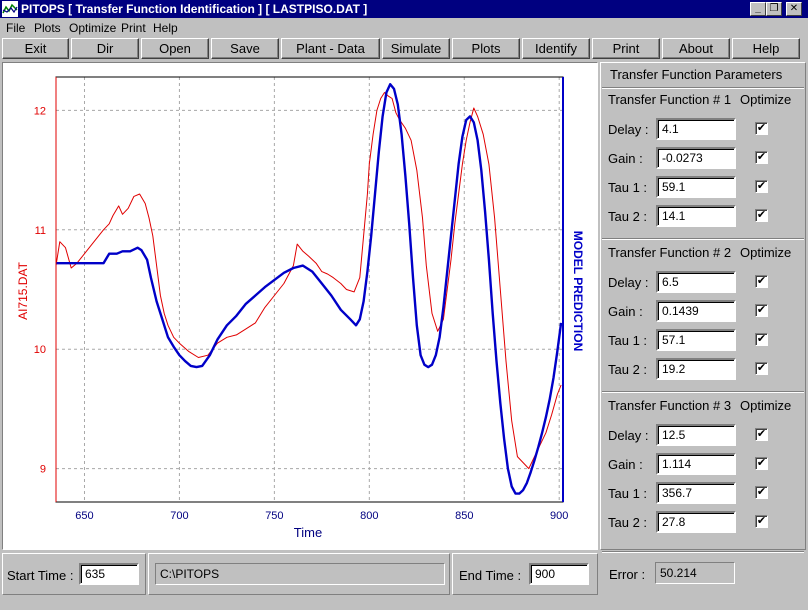  I want to click on tf-3-tau2-input: 27.8, so click(696, 522).